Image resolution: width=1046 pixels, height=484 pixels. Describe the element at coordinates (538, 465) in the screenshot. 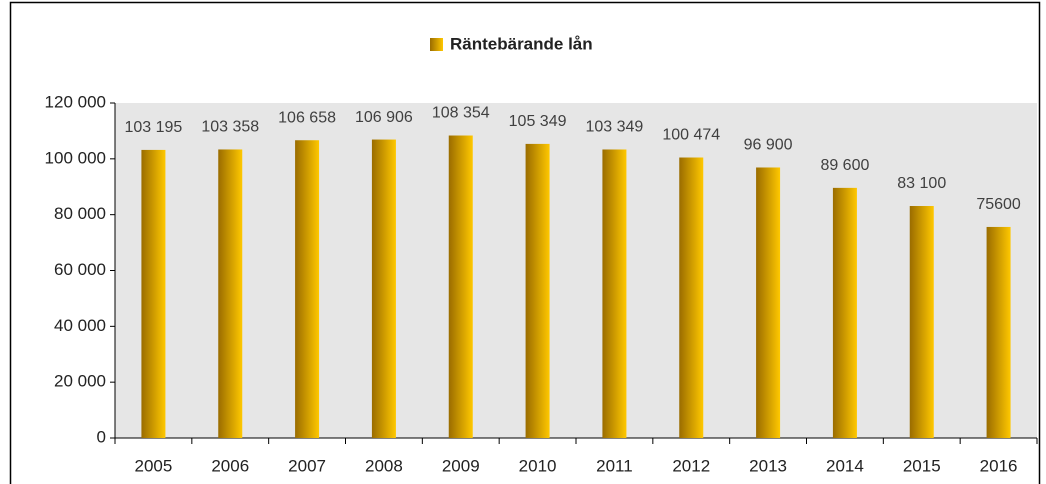

I see `x-tick-label: 2010` at that location.